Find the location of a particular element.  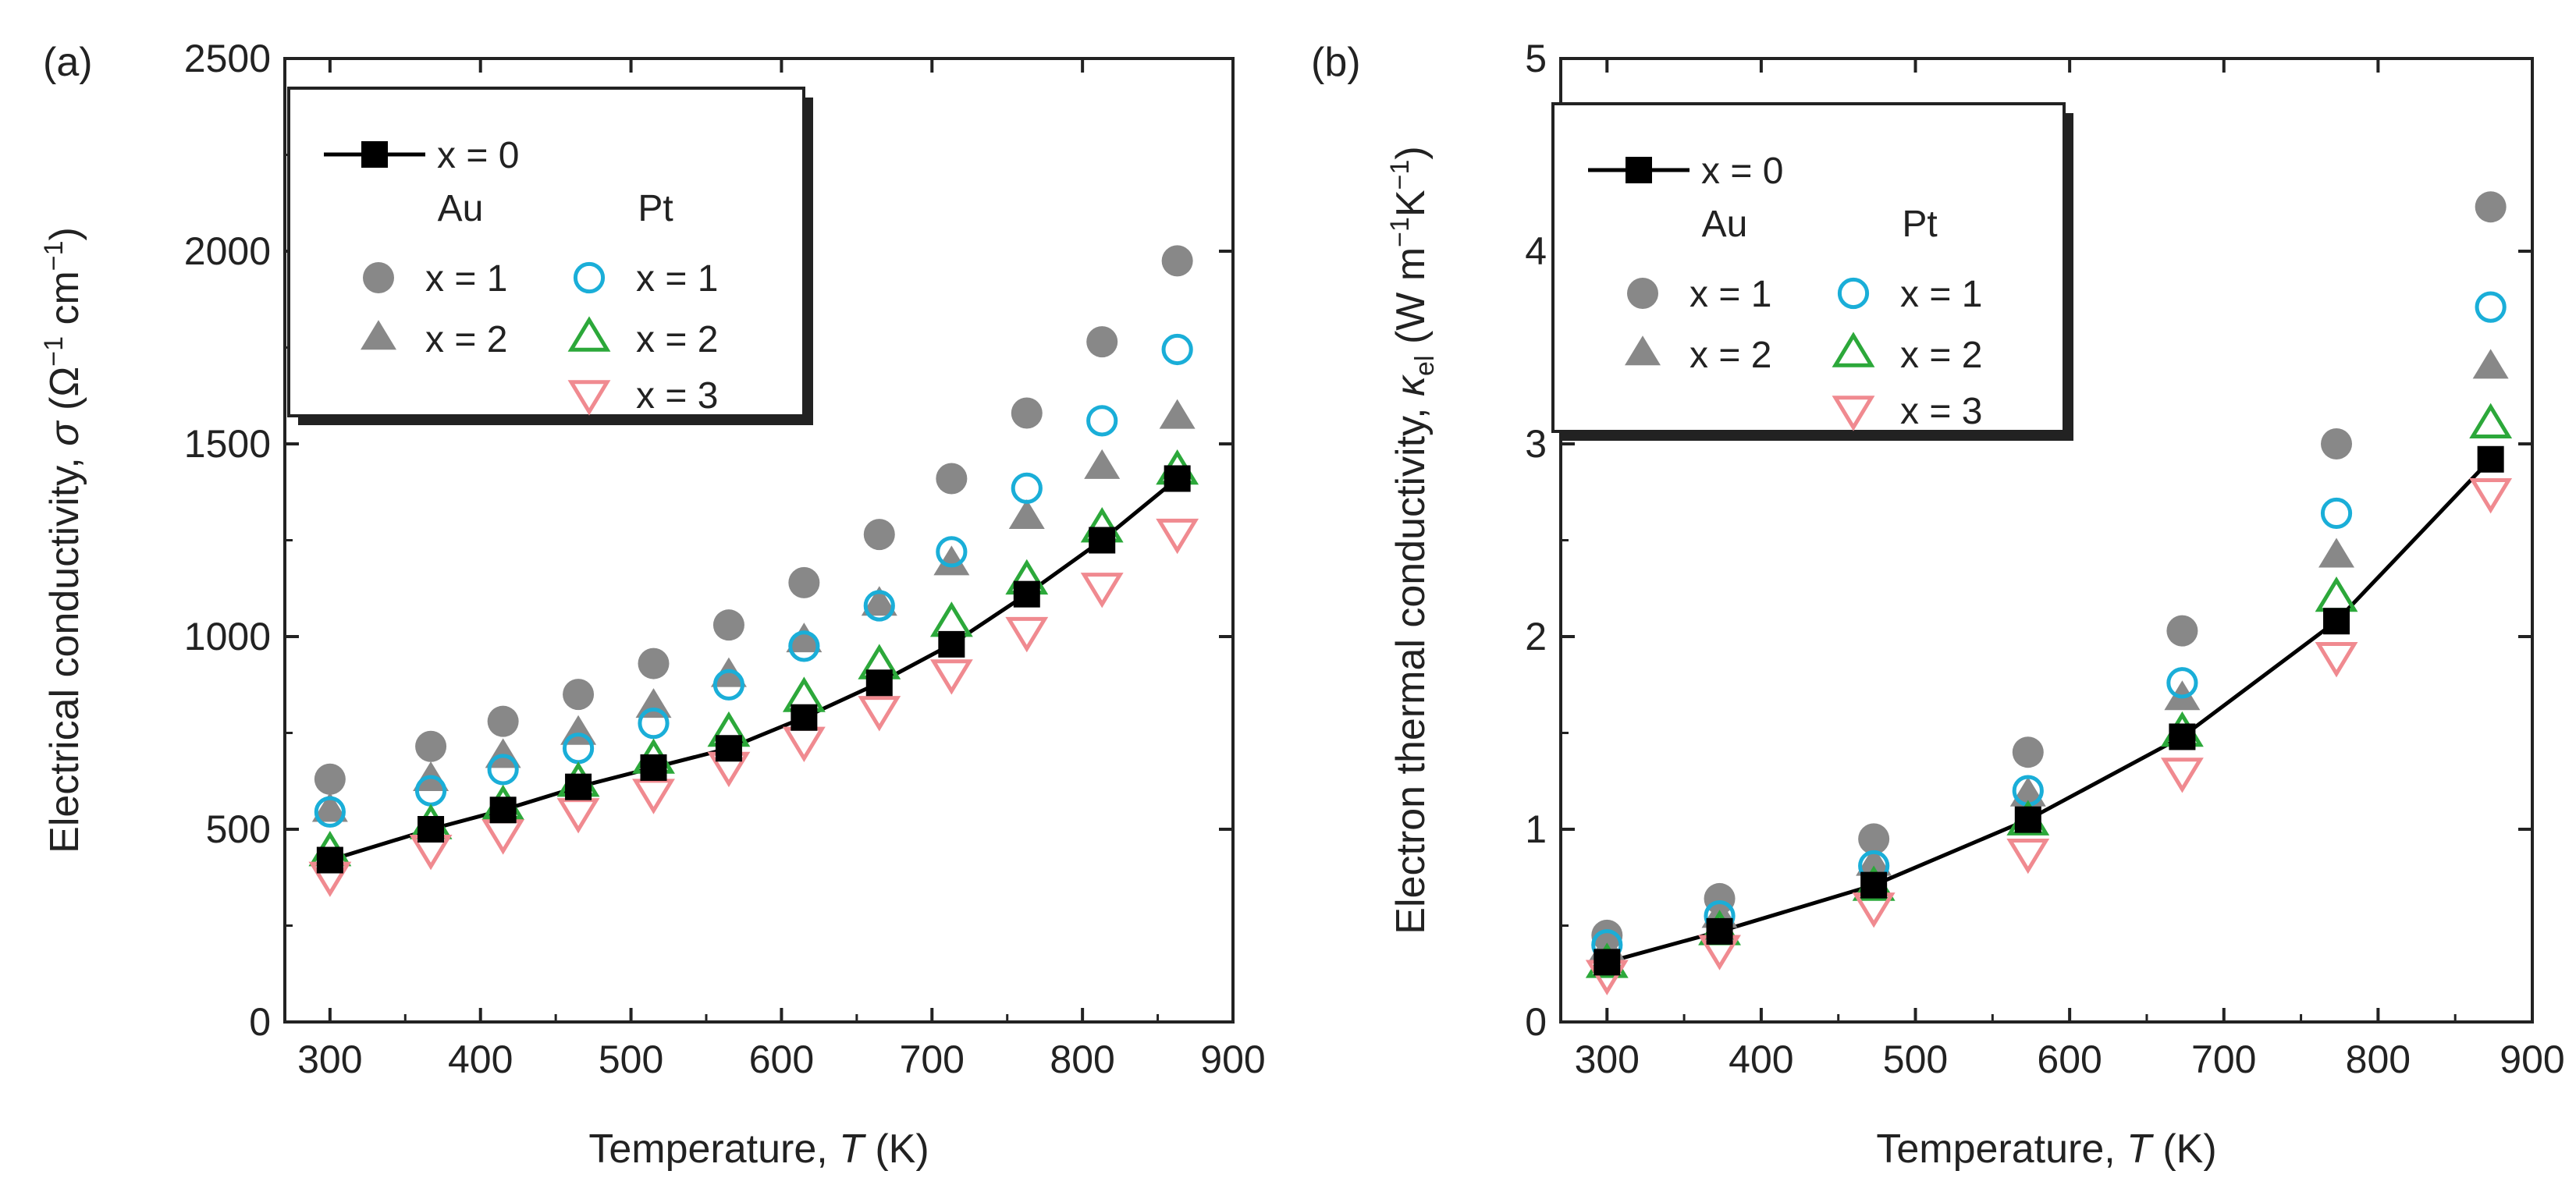

x-tick-label: 600 is located at coordinates (2069, 1059).